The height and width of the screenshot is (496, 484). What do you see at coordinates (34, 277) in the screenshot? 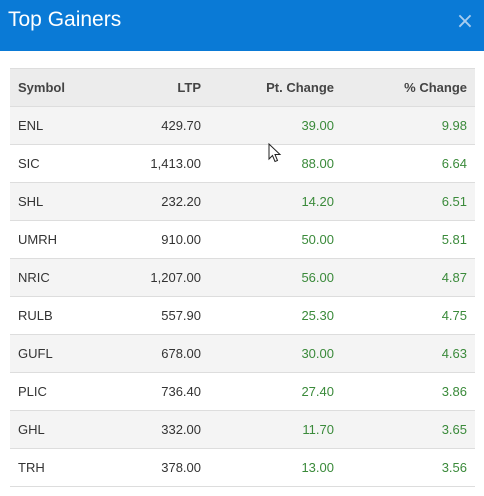
I see `cell-symbol: NRIC` at bounding box center [34, 277].